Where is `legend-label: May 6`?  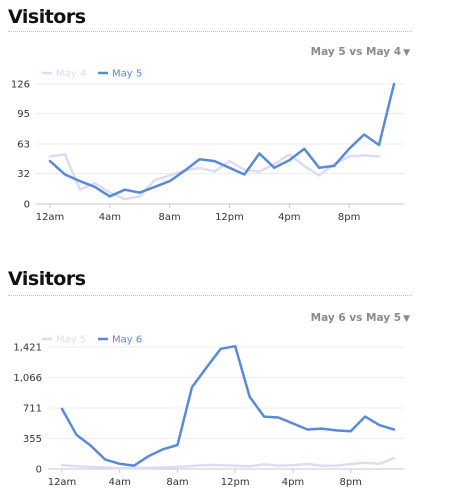
legend-label: May 6 is located at coordinates (127, 340).